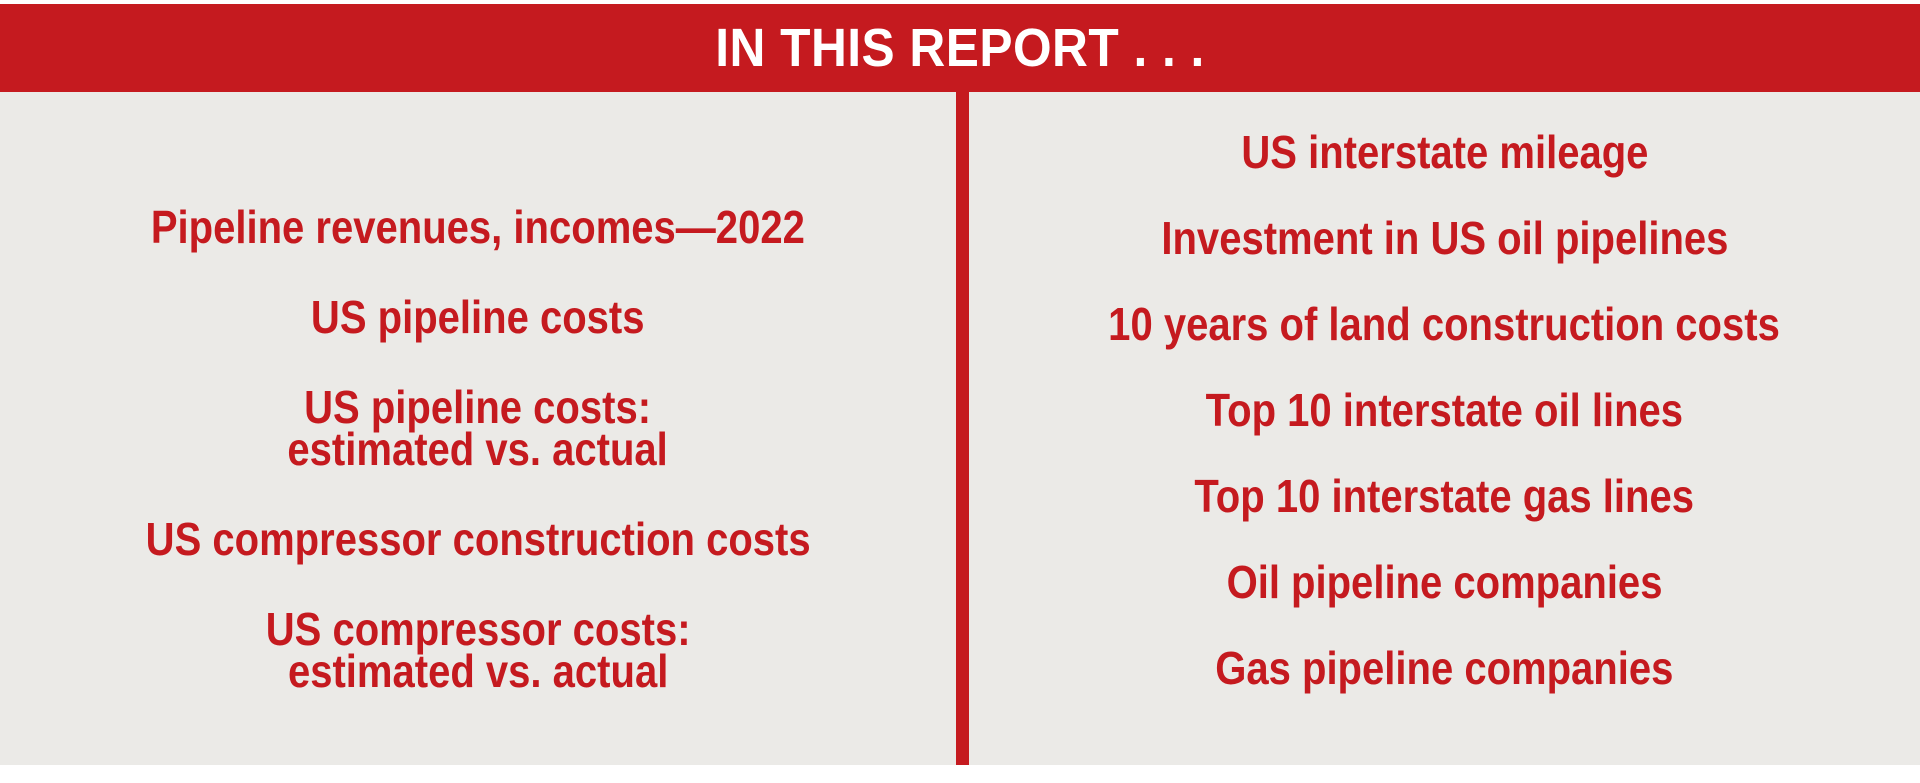 This screenshot has height=783, width=1920. I want to click on column-divider, so click(962, 428).